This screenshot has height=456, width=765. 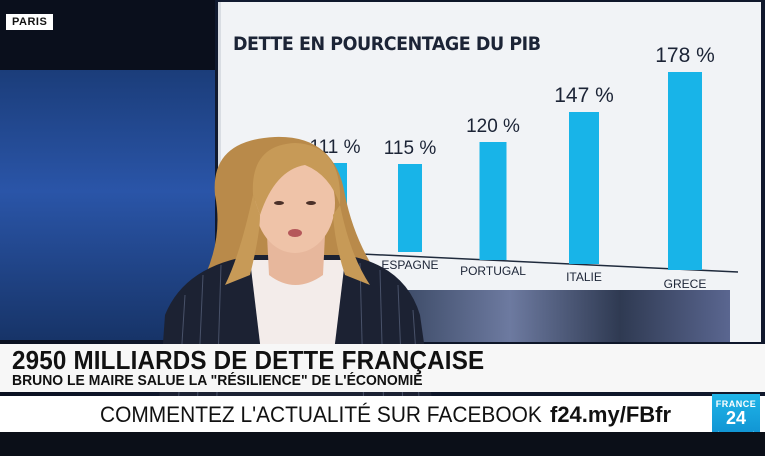 I want to click on bar-value-label: 178 %, so click(x=685, y=55).